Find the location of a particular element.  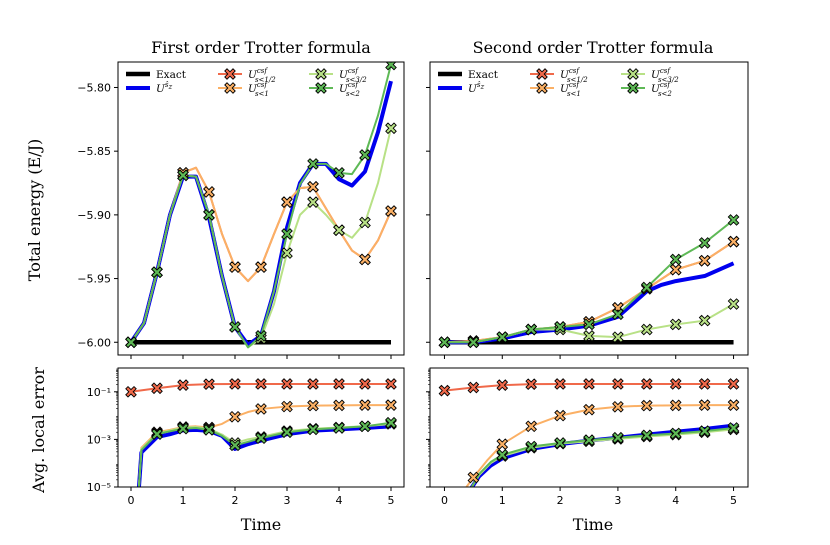

y-tick-label: −5.90 is located at coordinates (94, 215).